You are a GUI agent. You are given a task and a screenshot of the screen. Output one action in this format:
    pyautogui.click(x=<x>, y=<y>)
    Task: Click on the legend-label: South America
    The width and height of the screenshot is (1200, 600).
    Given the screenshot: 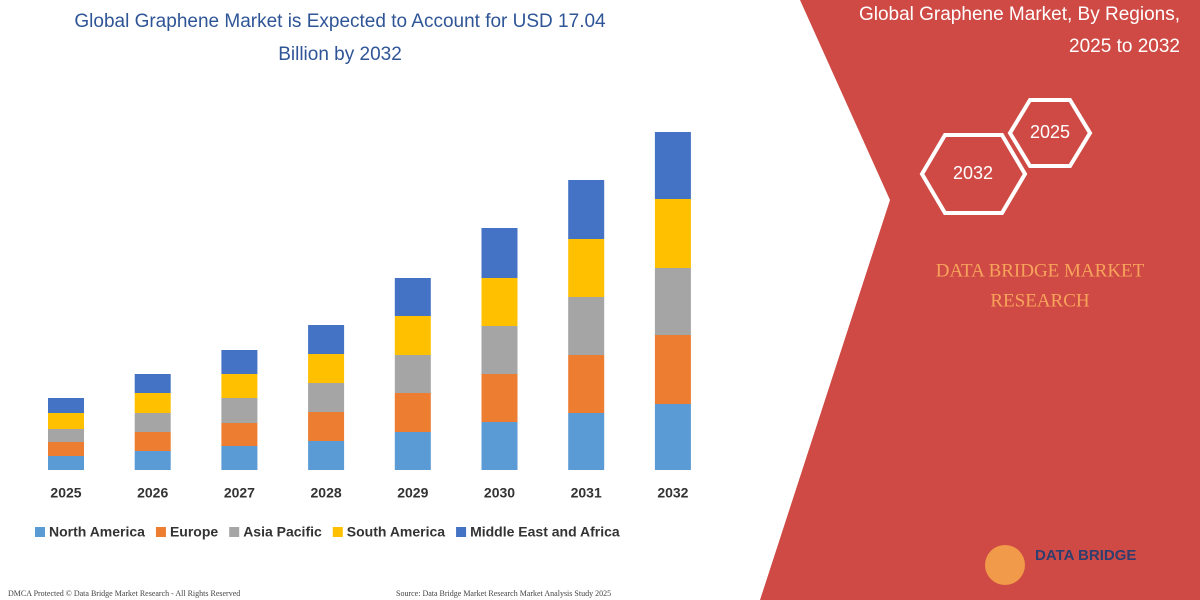 What is the action you would take?
    pyautogui.click(x=396, y=532)
    